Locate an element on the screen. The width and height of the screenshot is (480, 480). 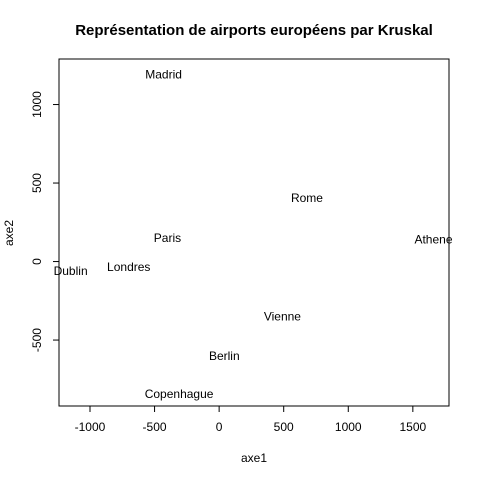
y-axis-label: axe2 is located at coordinates (9, 233).